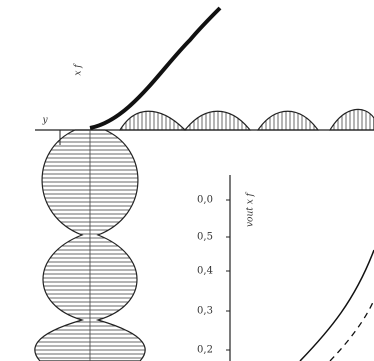  Describe the element at coordinates (205, 200) in the screenshot. I see `tick-label: 0,0` at that location.